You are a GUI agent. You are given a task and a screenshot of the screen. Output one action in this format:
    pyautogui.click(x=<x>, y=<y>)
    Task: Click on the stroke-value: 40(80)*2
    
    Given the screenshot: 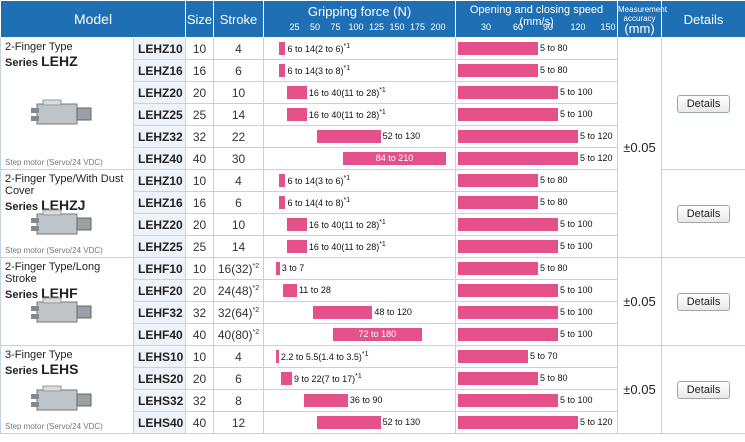 What is the action you would take?
    pyautogui.click(x=239, y=334)
    